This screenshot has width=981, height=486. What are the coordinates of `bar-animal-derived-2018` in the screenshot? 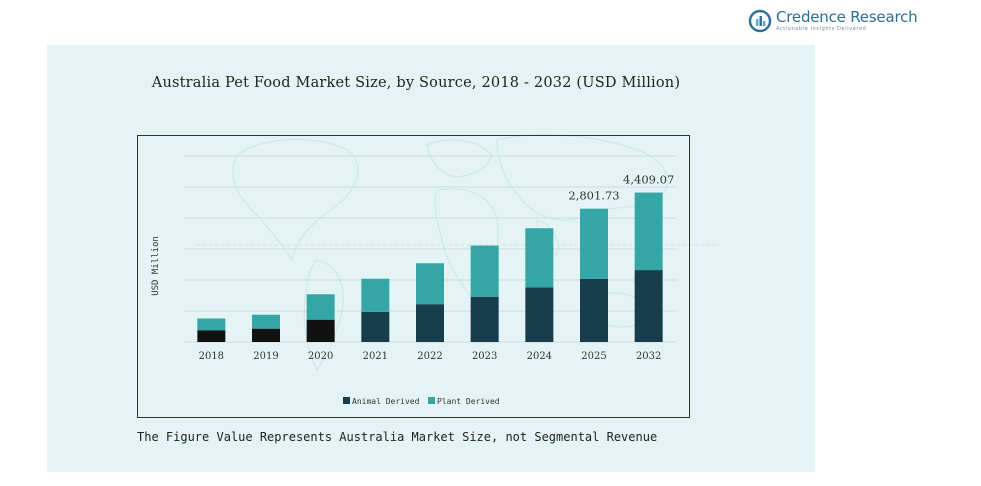 It's located at (211, 336).